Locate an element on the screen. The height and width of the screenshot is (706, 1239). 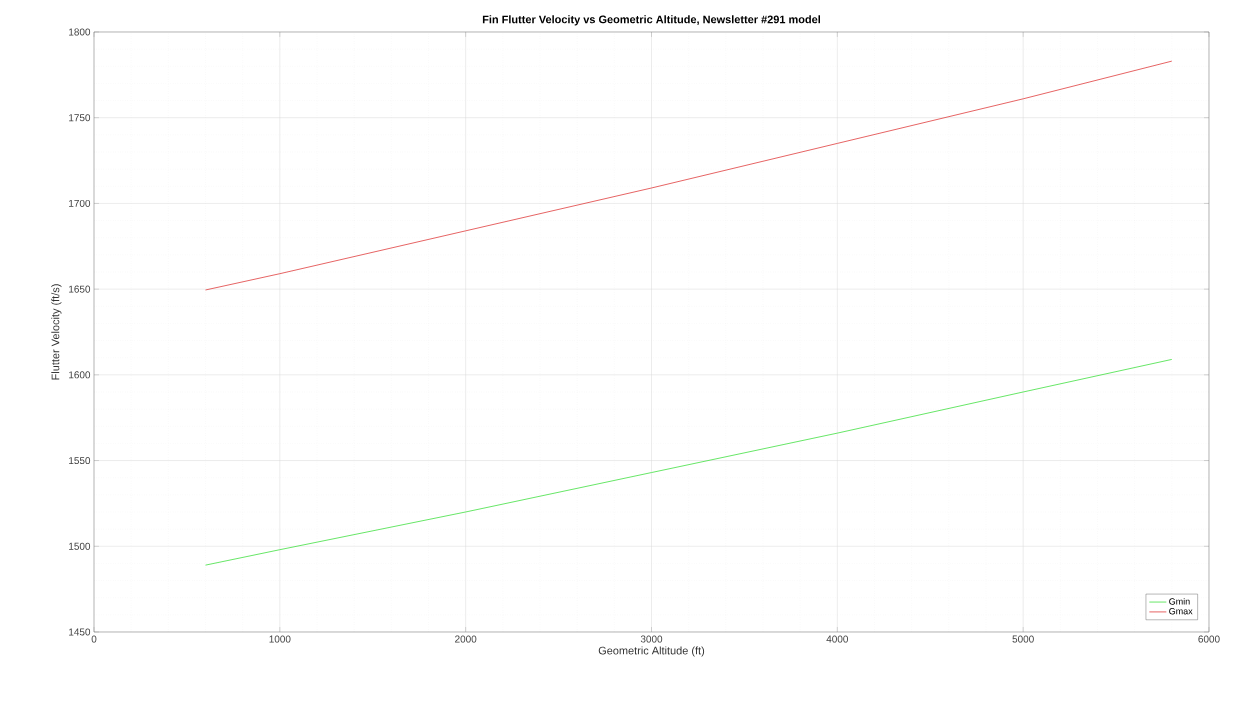
x-tick-label: 5000 is located at coordinates (1023, 639).